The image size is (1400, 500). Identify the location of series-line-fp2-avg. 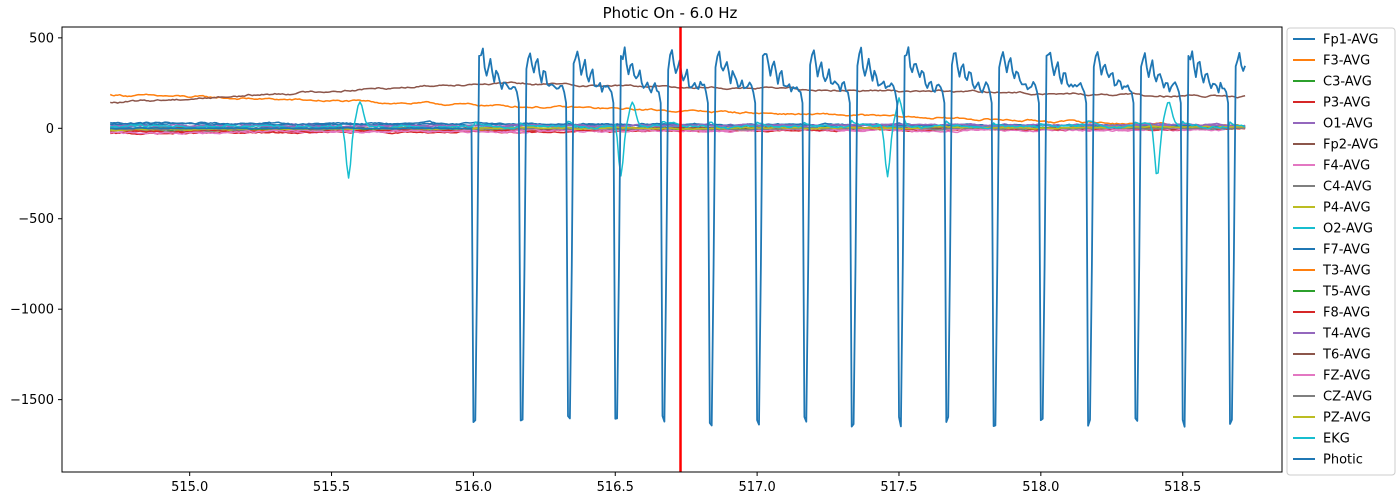
(678, 92).